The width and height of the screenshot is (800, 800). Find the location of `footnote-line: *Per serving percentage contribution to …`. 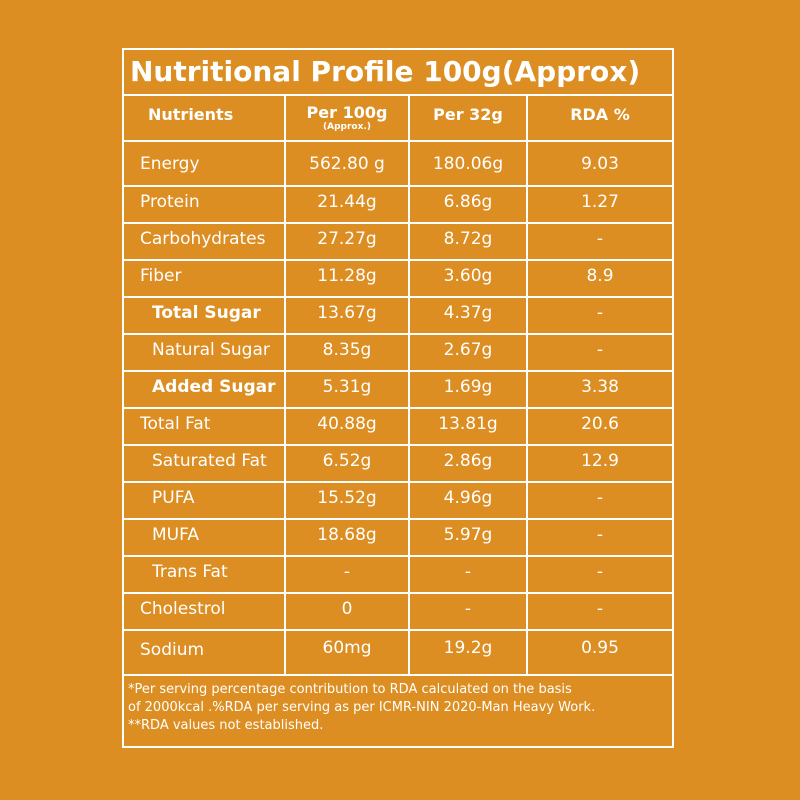

footnote-line: *Per serving percentage contribution to … is located at coordinates (350, 689).